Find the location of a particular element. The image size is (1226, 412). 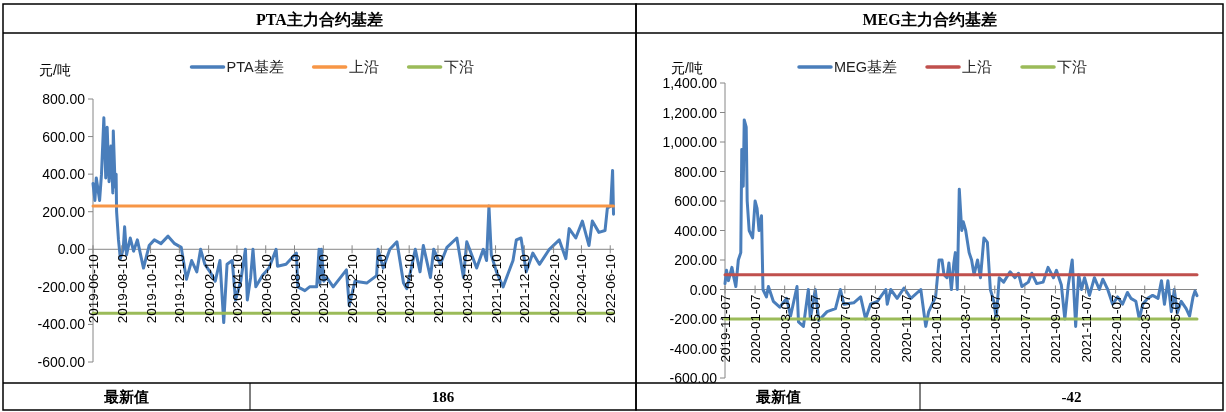

x-tick-label: 2022-05-07 is located at coordinates (1175, 329).